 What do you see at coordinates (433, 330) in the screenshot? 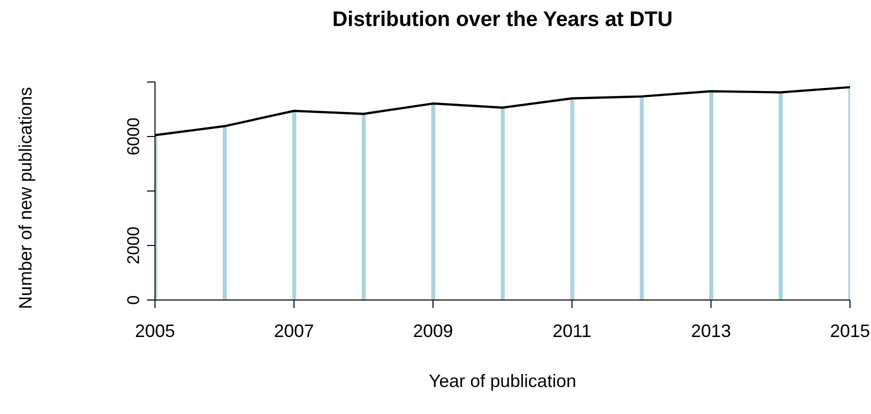
I see `x-tick-label: 2009` at bounding box center [433, 330].